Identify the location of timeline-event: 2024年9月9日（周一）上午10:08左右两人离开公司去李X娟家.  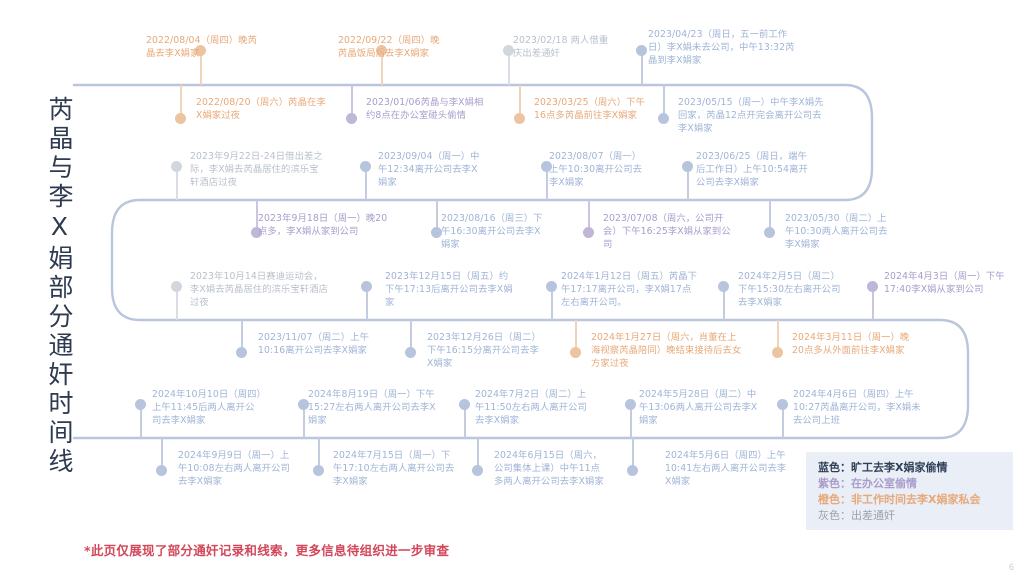
(236, 469).